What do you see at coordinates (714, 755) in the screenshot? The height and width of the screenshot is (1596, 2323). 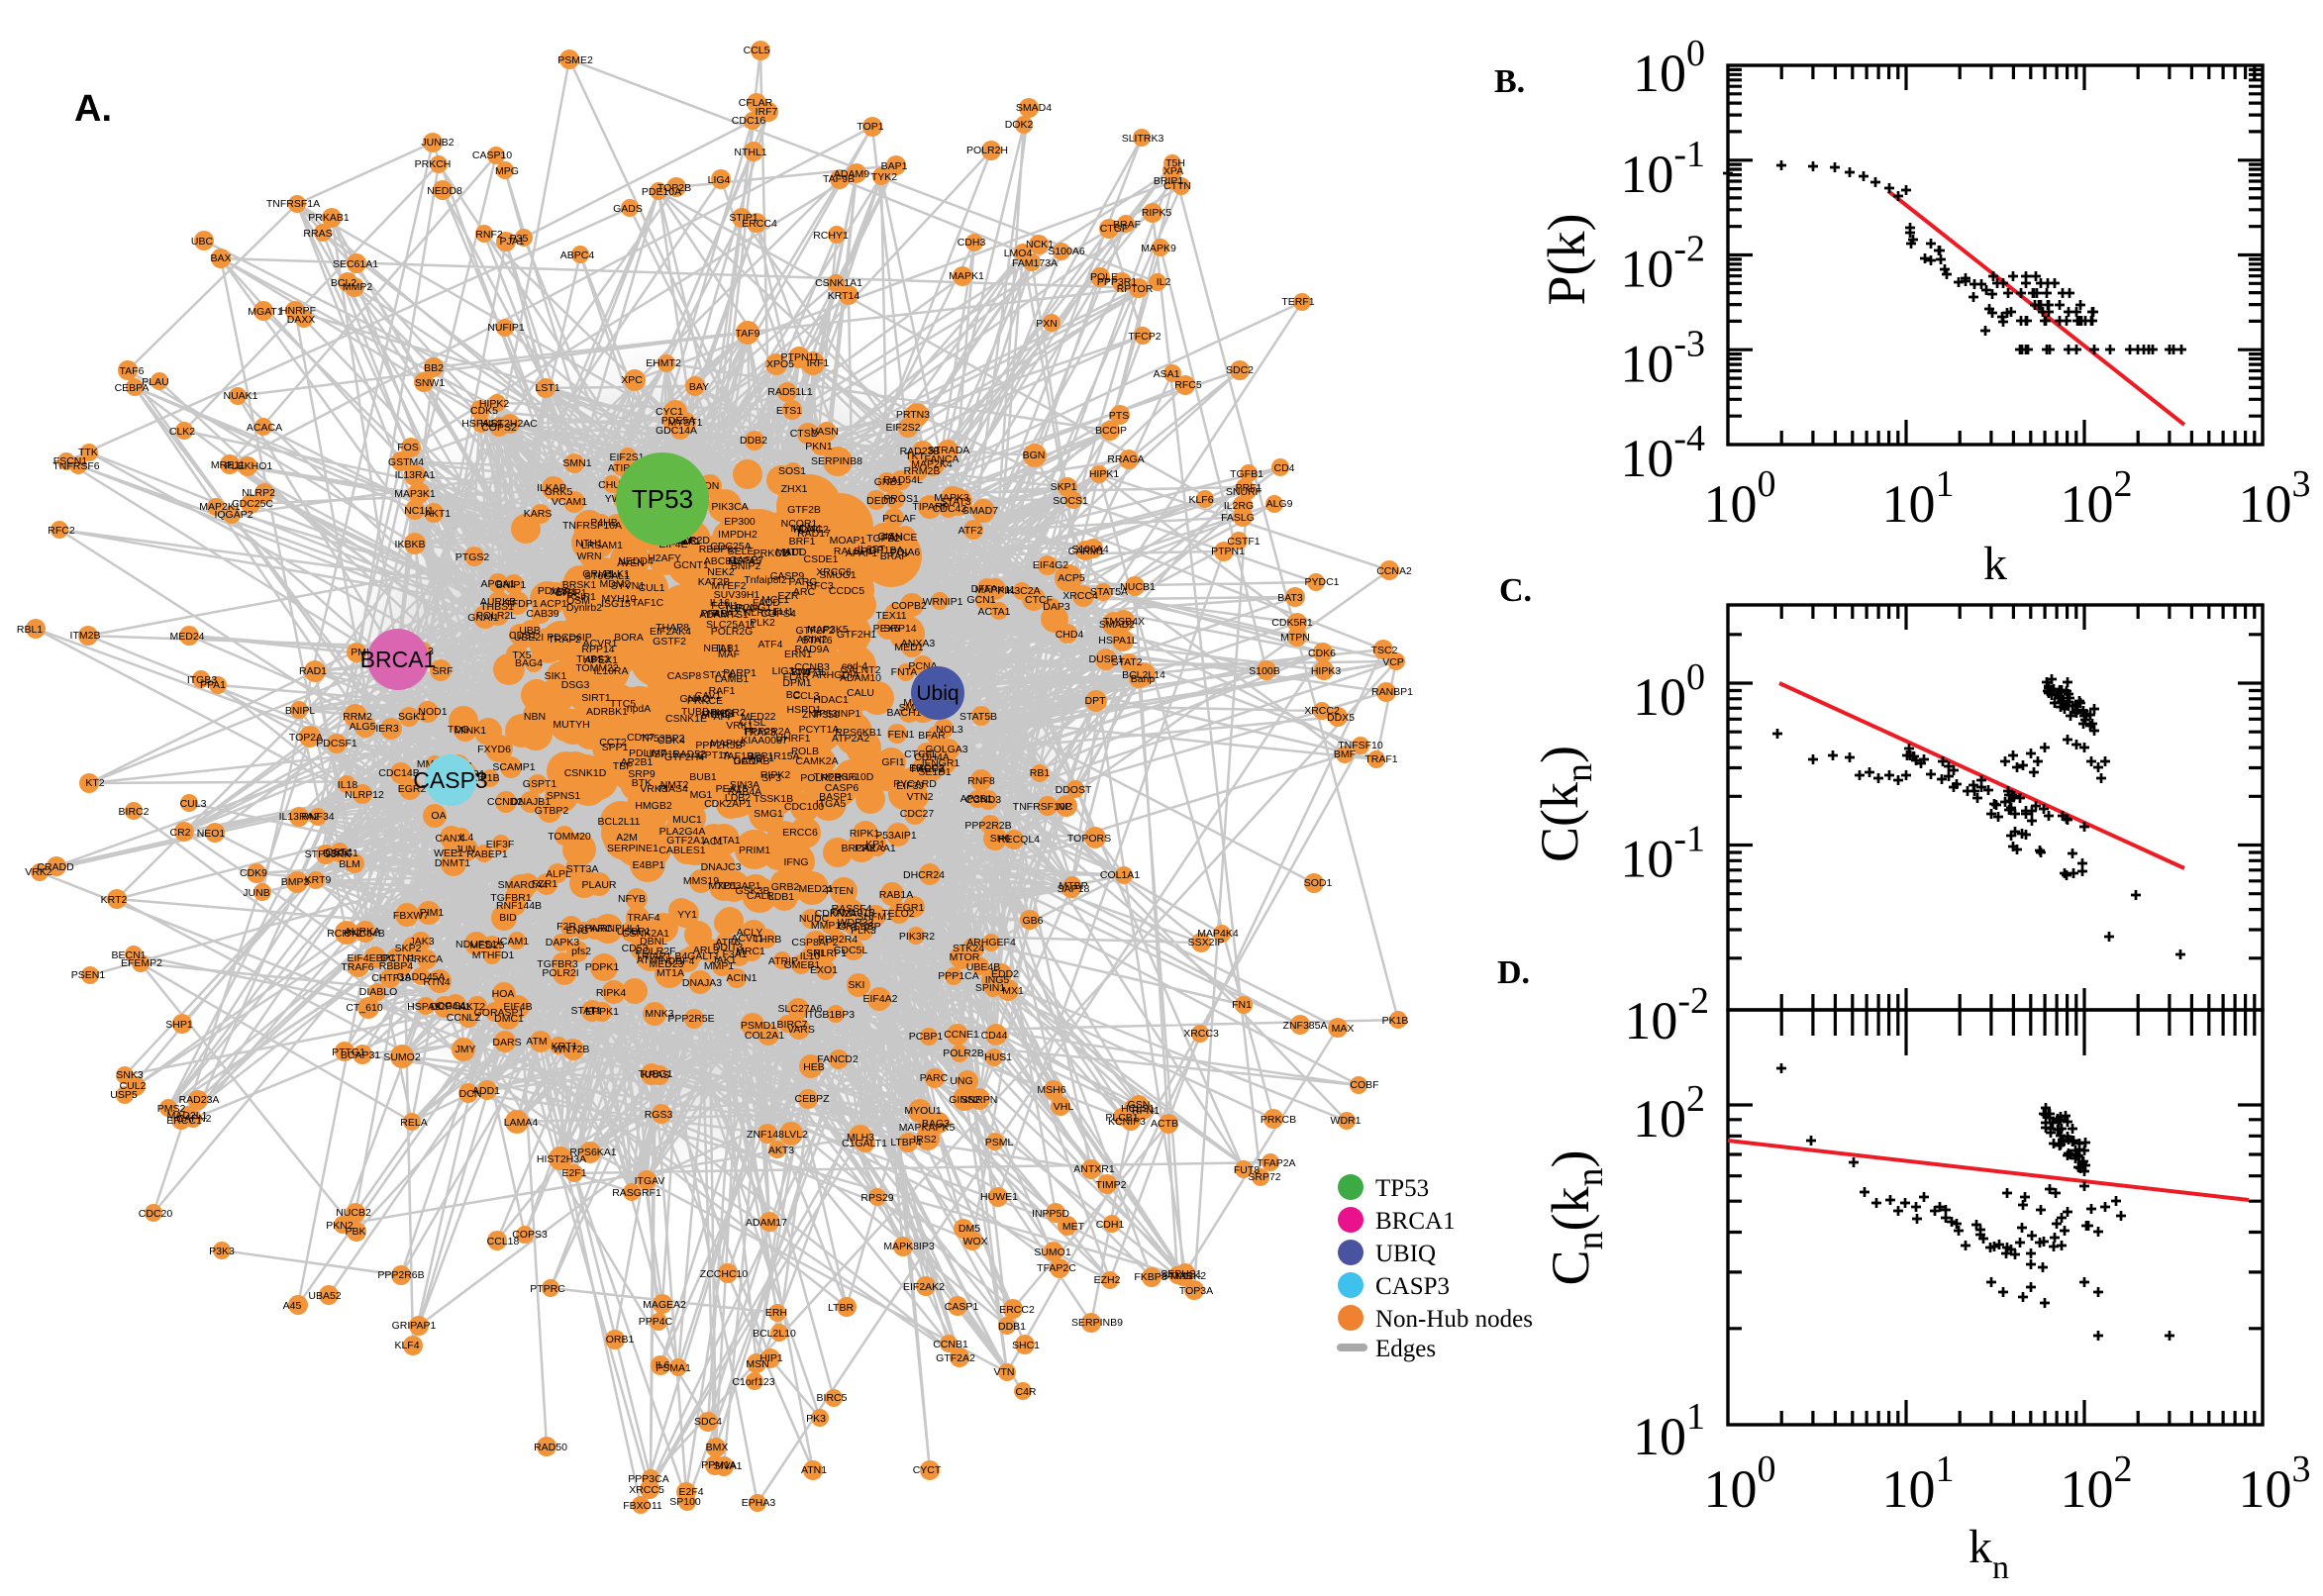 I see `svg-text: CPT1A` at bounding box center [714, 755].